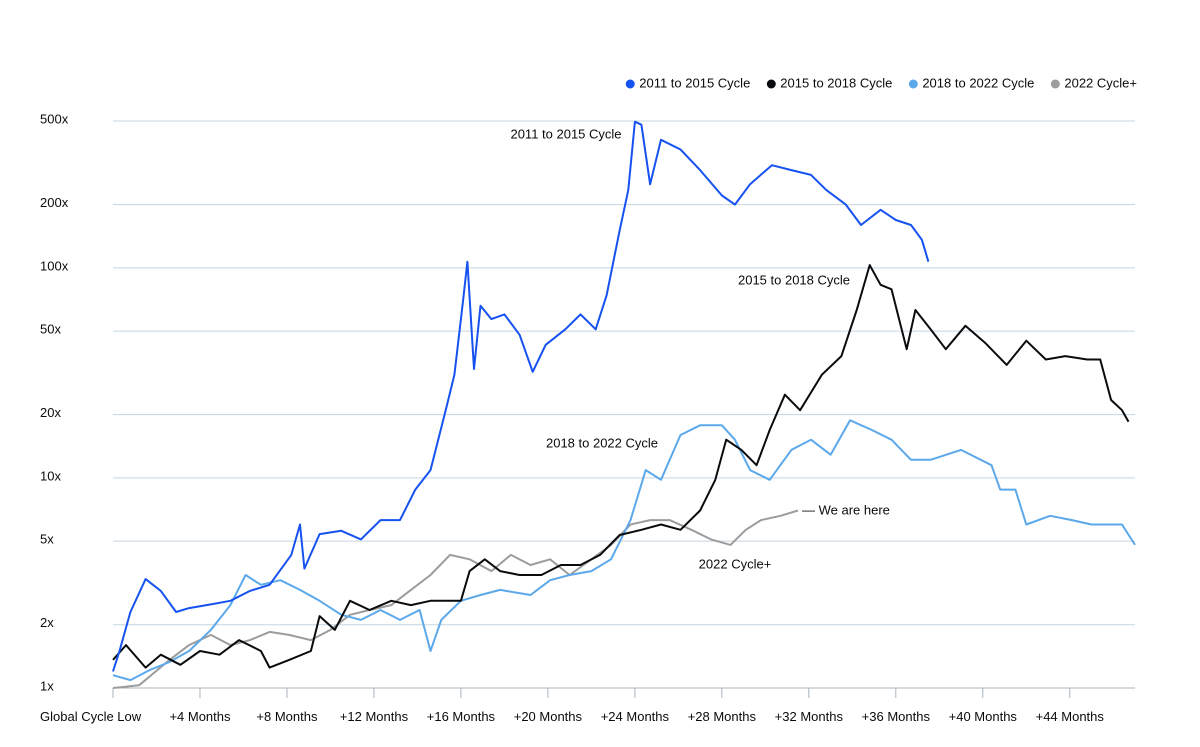 The width and height of the screenshot is (1200, 747). Describe the element at coordinates (846, 509) in the screenshot. I see `annotation: — We are here` at that location.